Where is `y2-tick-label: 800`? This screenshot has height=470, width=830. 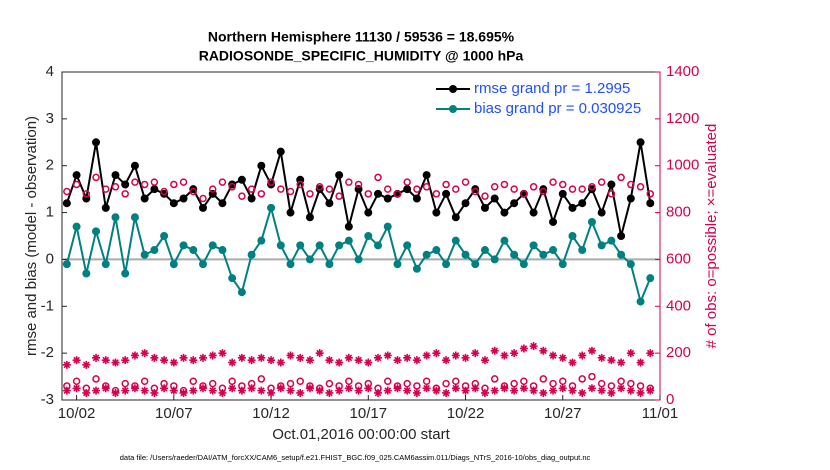 y2-tick-label: 800 is located at coordinates (678, 212).